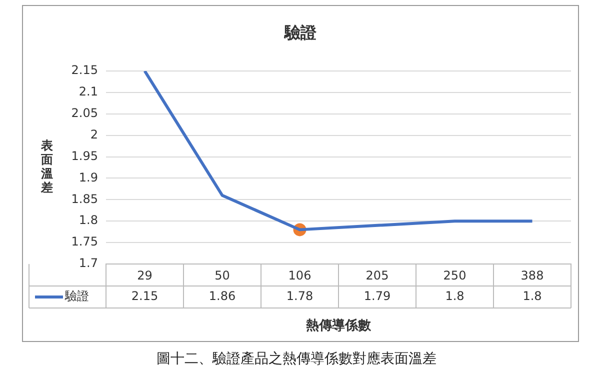  What do you see at coordinates (144, 275) in the screenshot?
I see `x-tick-label: 29` at bounding box center [144, 275].